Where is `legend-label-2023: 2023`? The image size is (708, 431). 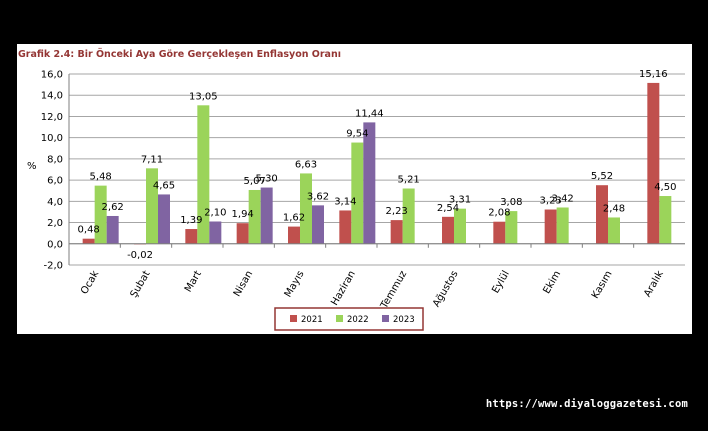
legend-label-2023: 2023 is located at coordinates (404, 320).